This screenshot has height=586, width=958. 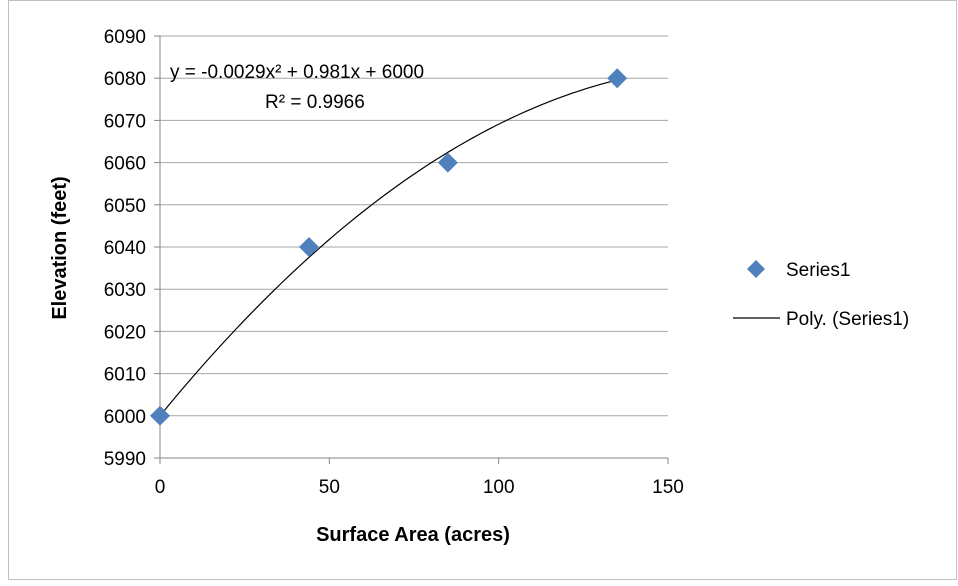 What do you see at coordinates (668, 487) in the screenshot?
I see `x-tick-label: 150` at bounding box center [668, 487].